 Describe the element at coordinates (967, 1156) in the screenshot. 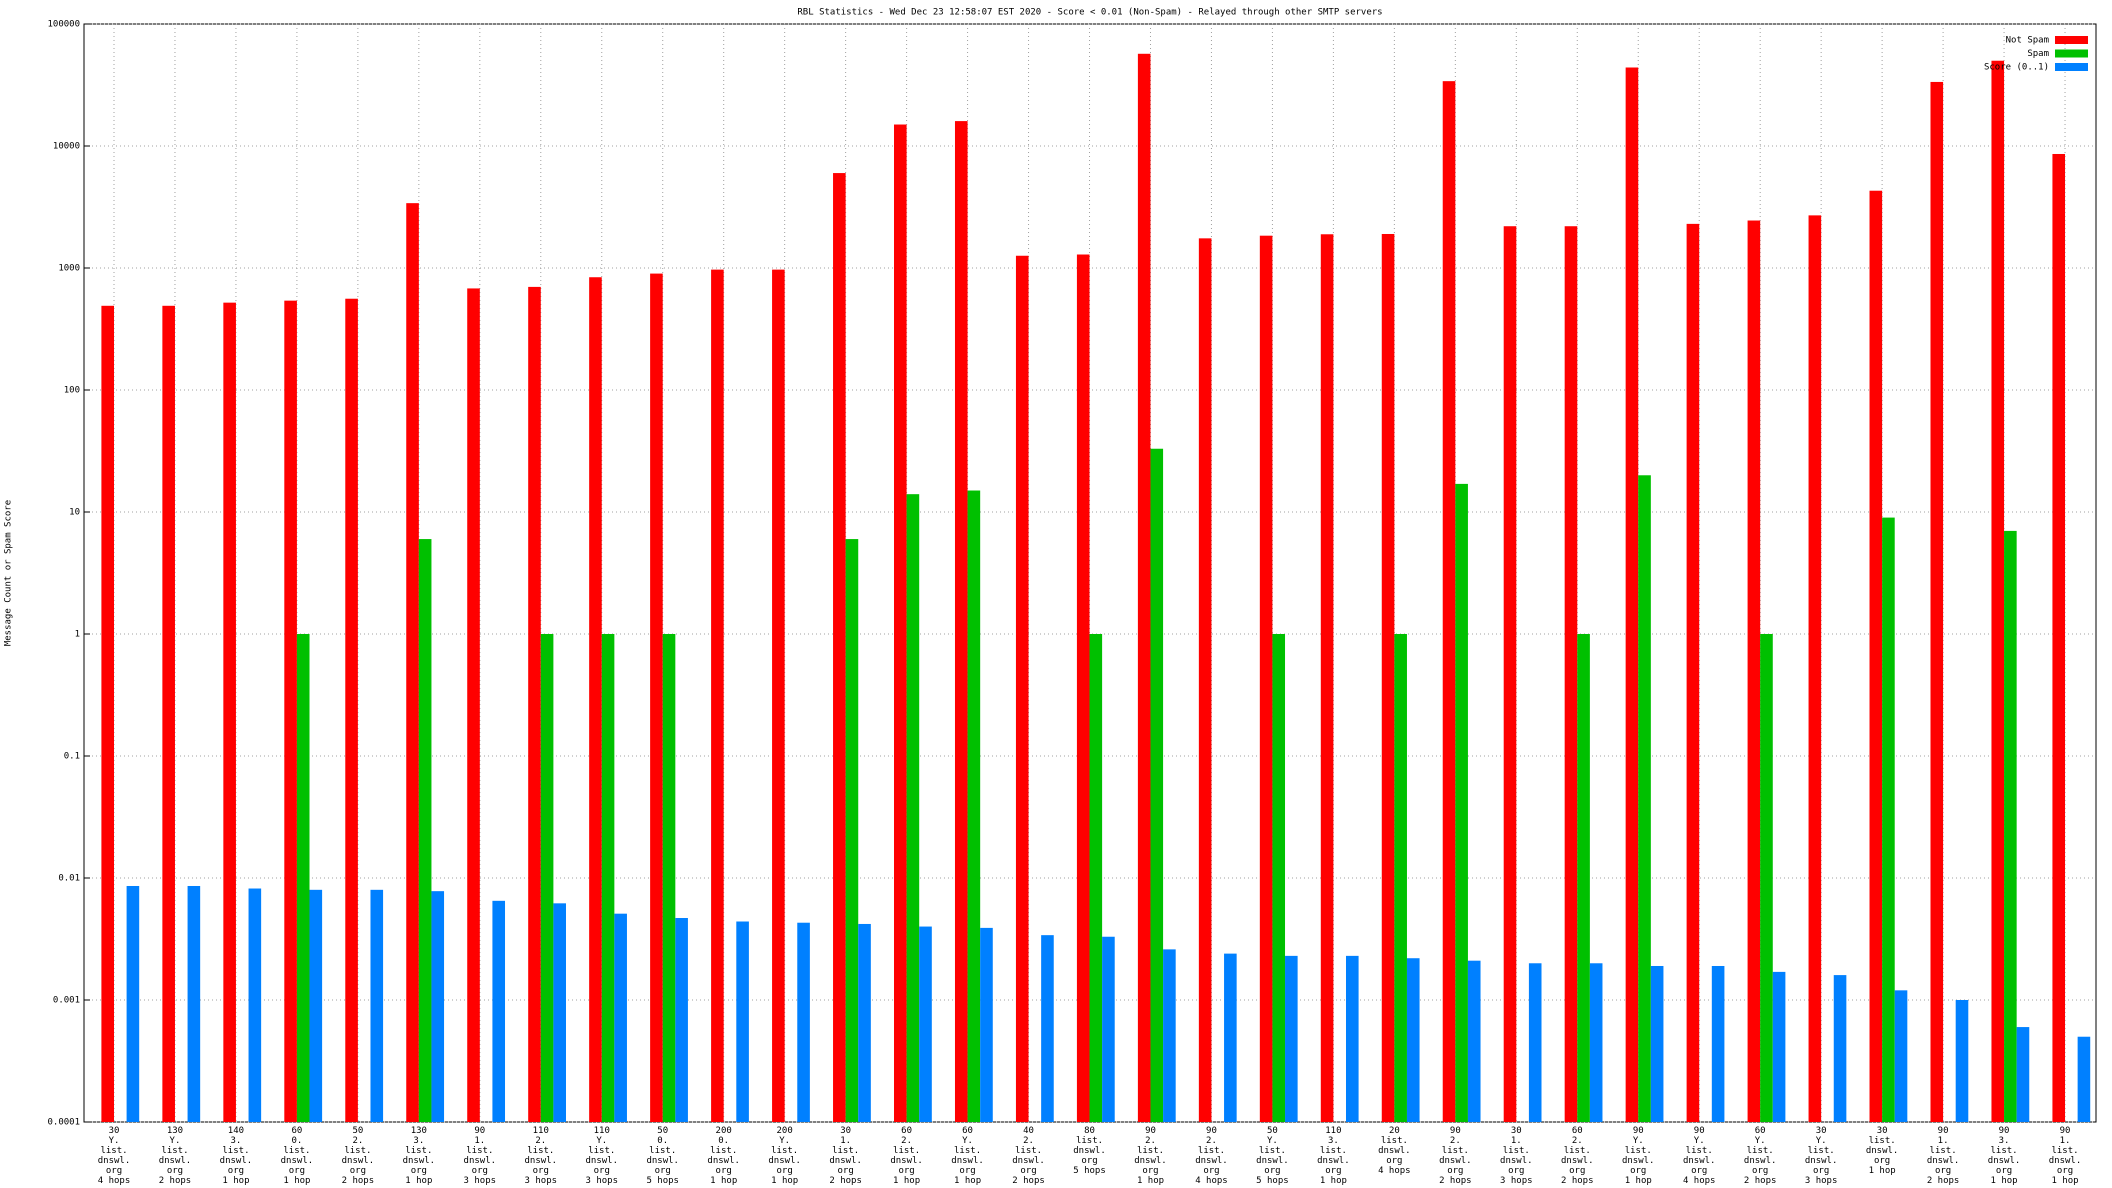

I see `x-tick-label: 60 Y. list. dnswl. org 1 hop` at that location.